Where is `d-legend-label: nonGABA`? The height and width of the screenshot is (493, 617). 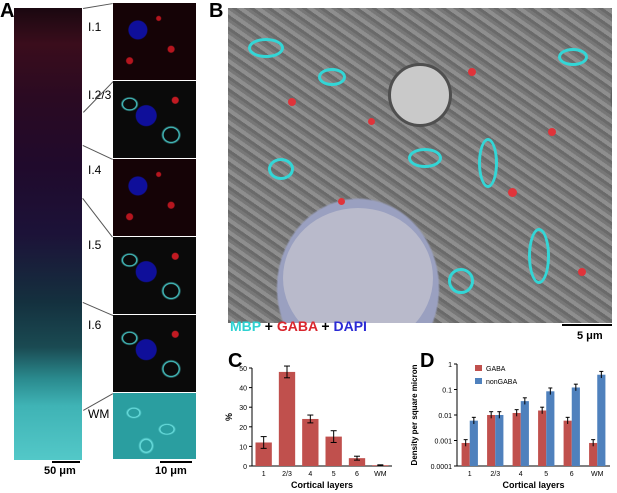 d-legend-label: nonGABA is located at coordinates (501, 382).